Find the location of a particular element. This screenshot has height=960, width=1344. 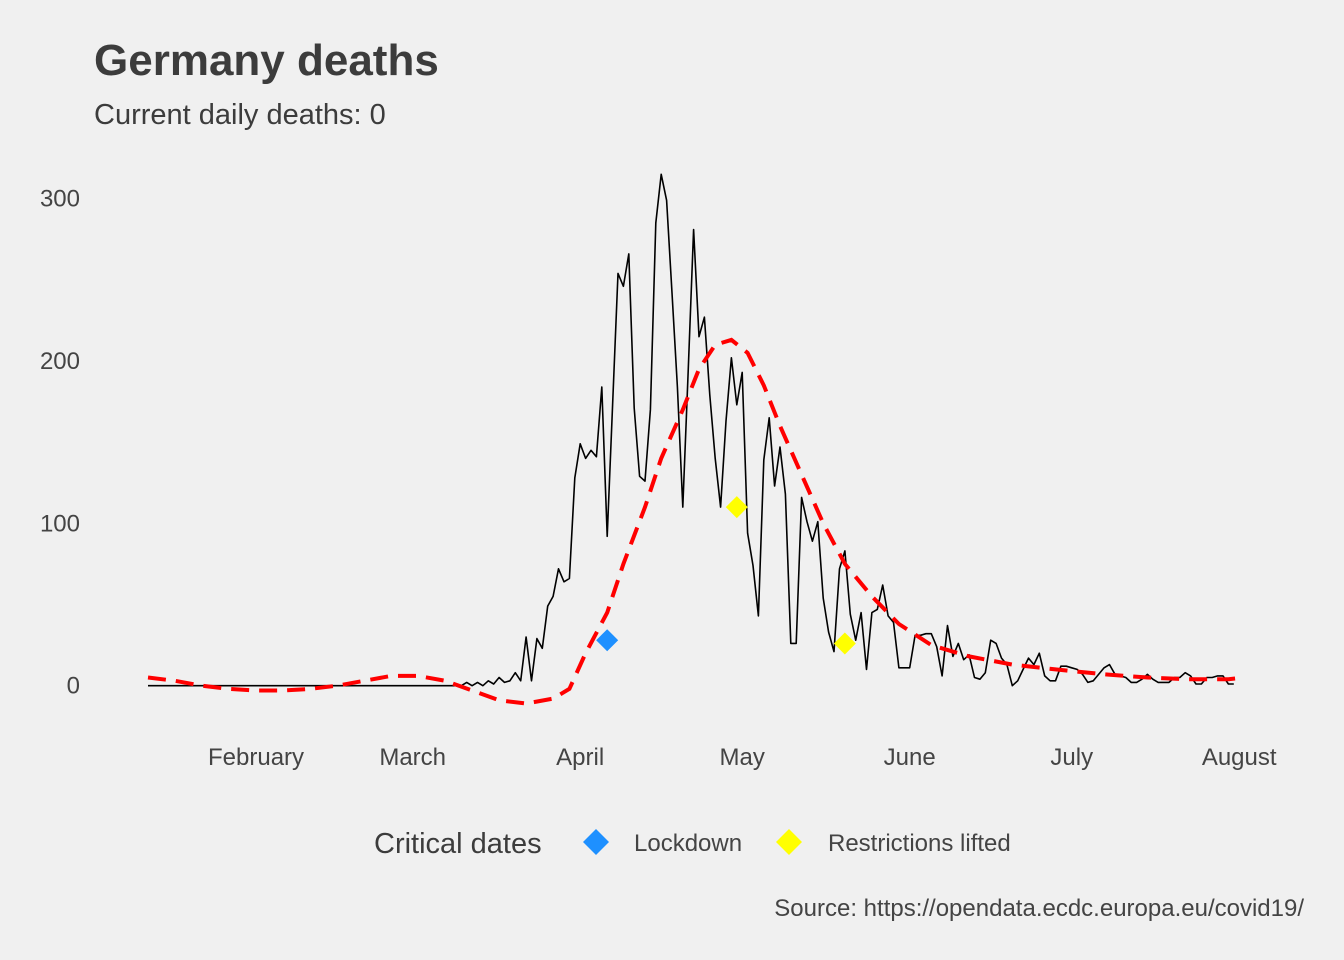

x-tick-label: July is located at coordinates (1071, 757).